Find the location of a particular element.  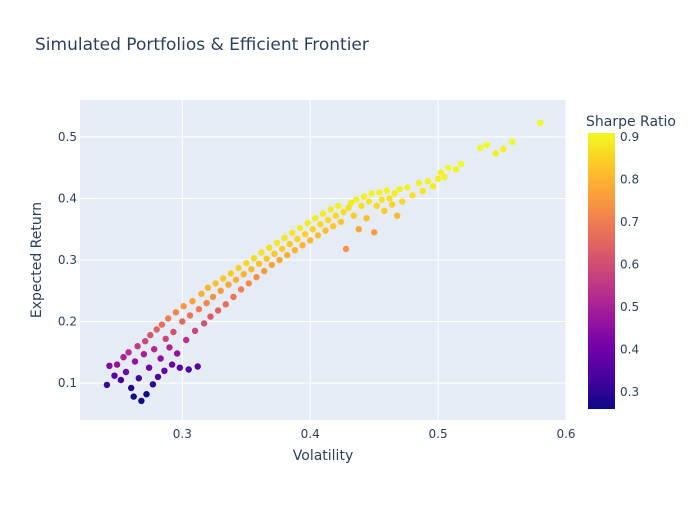

y-axis-ticks: 0.1 0.2 0.3 0.4 0.5 is located at coordinates (67, 260).